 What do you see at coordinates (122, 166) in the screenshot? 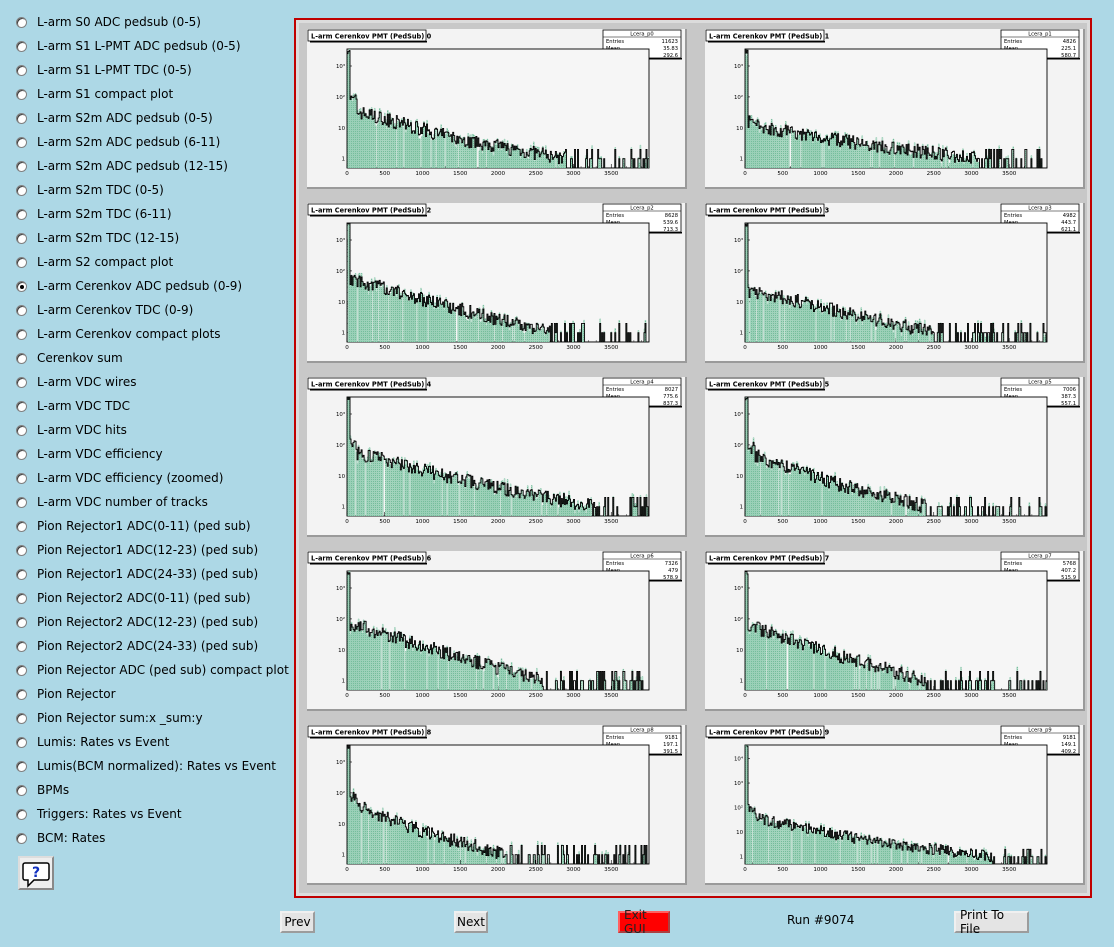
I see `radio-item: L-arm S2m ADC pedsub (12-15)` at bounding box center [122, 166].